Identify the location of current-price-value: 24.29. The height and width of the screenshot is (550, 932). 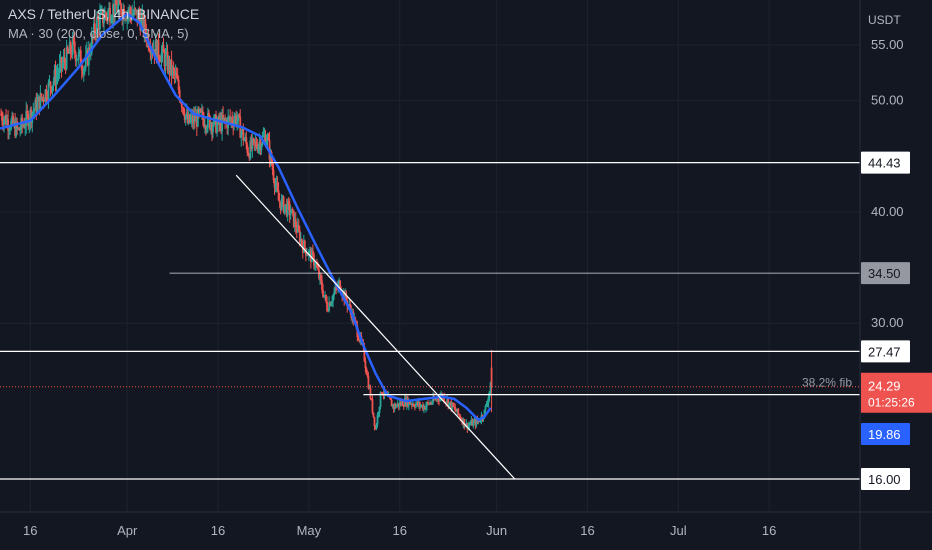
(884, 386).